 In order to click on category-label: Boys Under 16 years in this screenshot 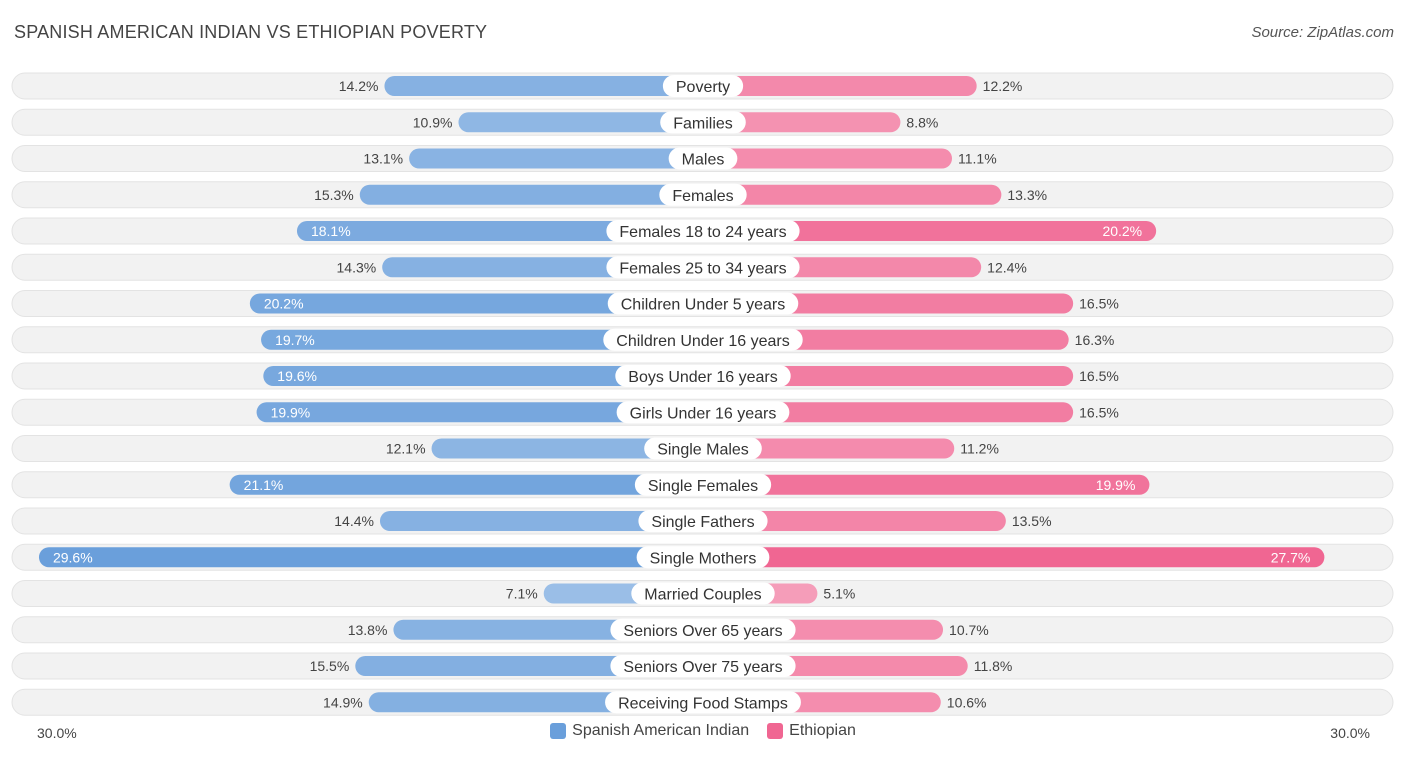, I will do `click(702, 377)`.